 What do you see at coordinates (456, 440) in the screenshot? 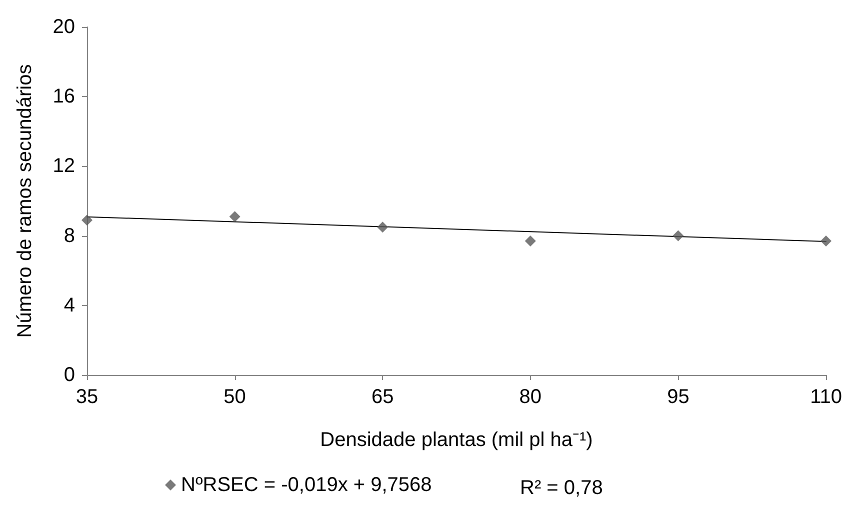
I see `x-axis-title: Densidade plantas (mil pl ha⁻¹)` at bounding box center [456, 440].